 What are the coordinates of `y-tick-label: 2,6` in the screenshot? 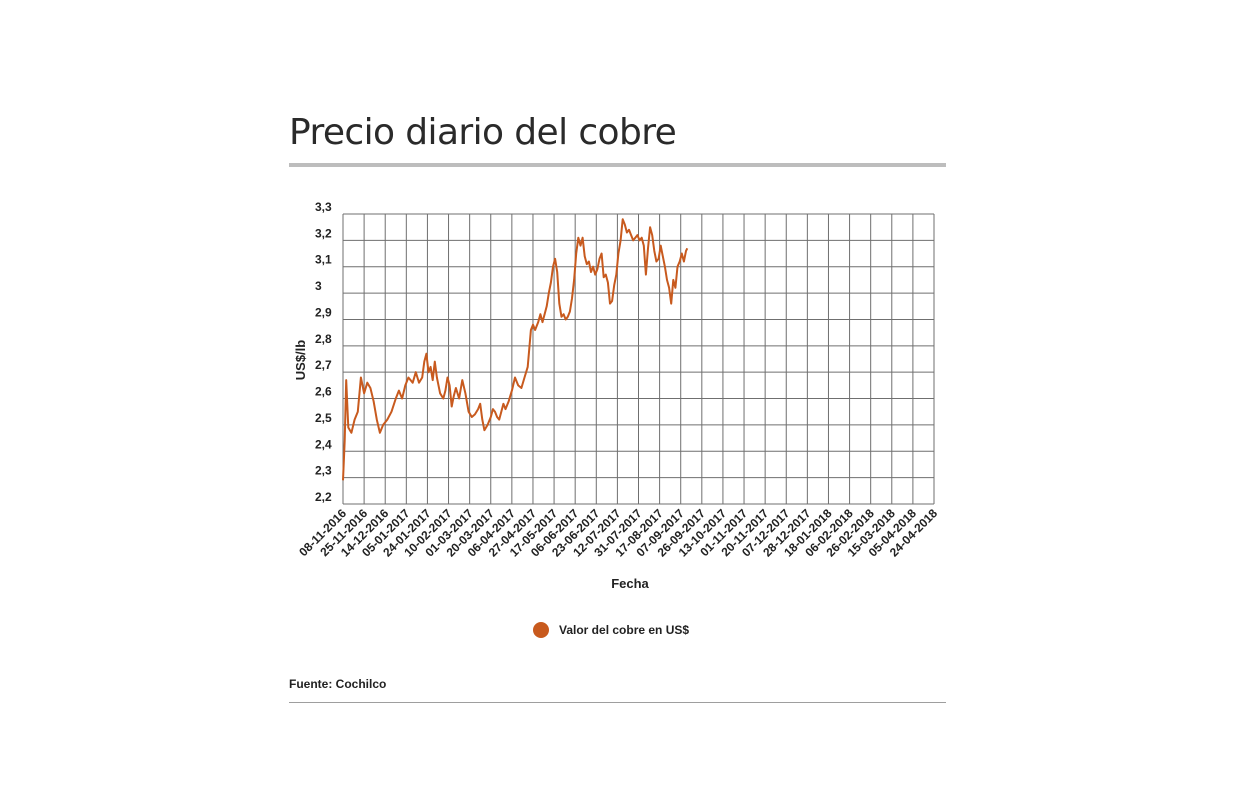 It's located at (323, 392).